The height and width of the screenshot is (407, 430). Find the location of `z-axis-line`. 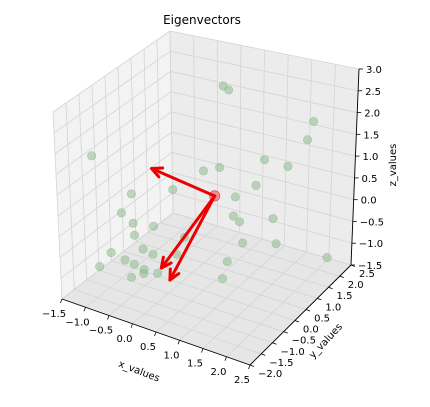

z-axis-line is located at coordinates (355, 167).